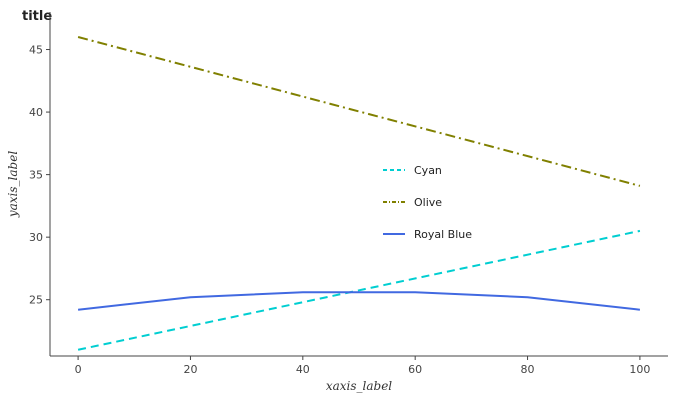 The height and width of the screenshot is (400, 678). What do you see at coordinates (303, 369) in the screenshot?
I see `x-tick-label: 40` at bounding box center [303, 369].